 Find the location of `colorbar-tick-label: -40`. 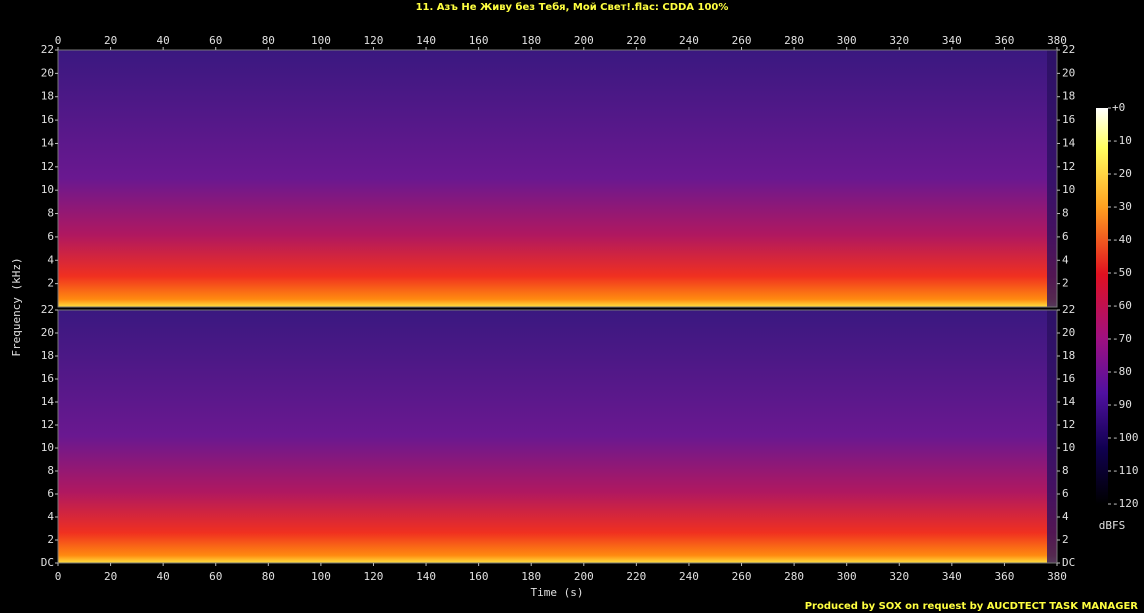

colorbar-tick-label: -40 is located at coordinates (1122, 239).